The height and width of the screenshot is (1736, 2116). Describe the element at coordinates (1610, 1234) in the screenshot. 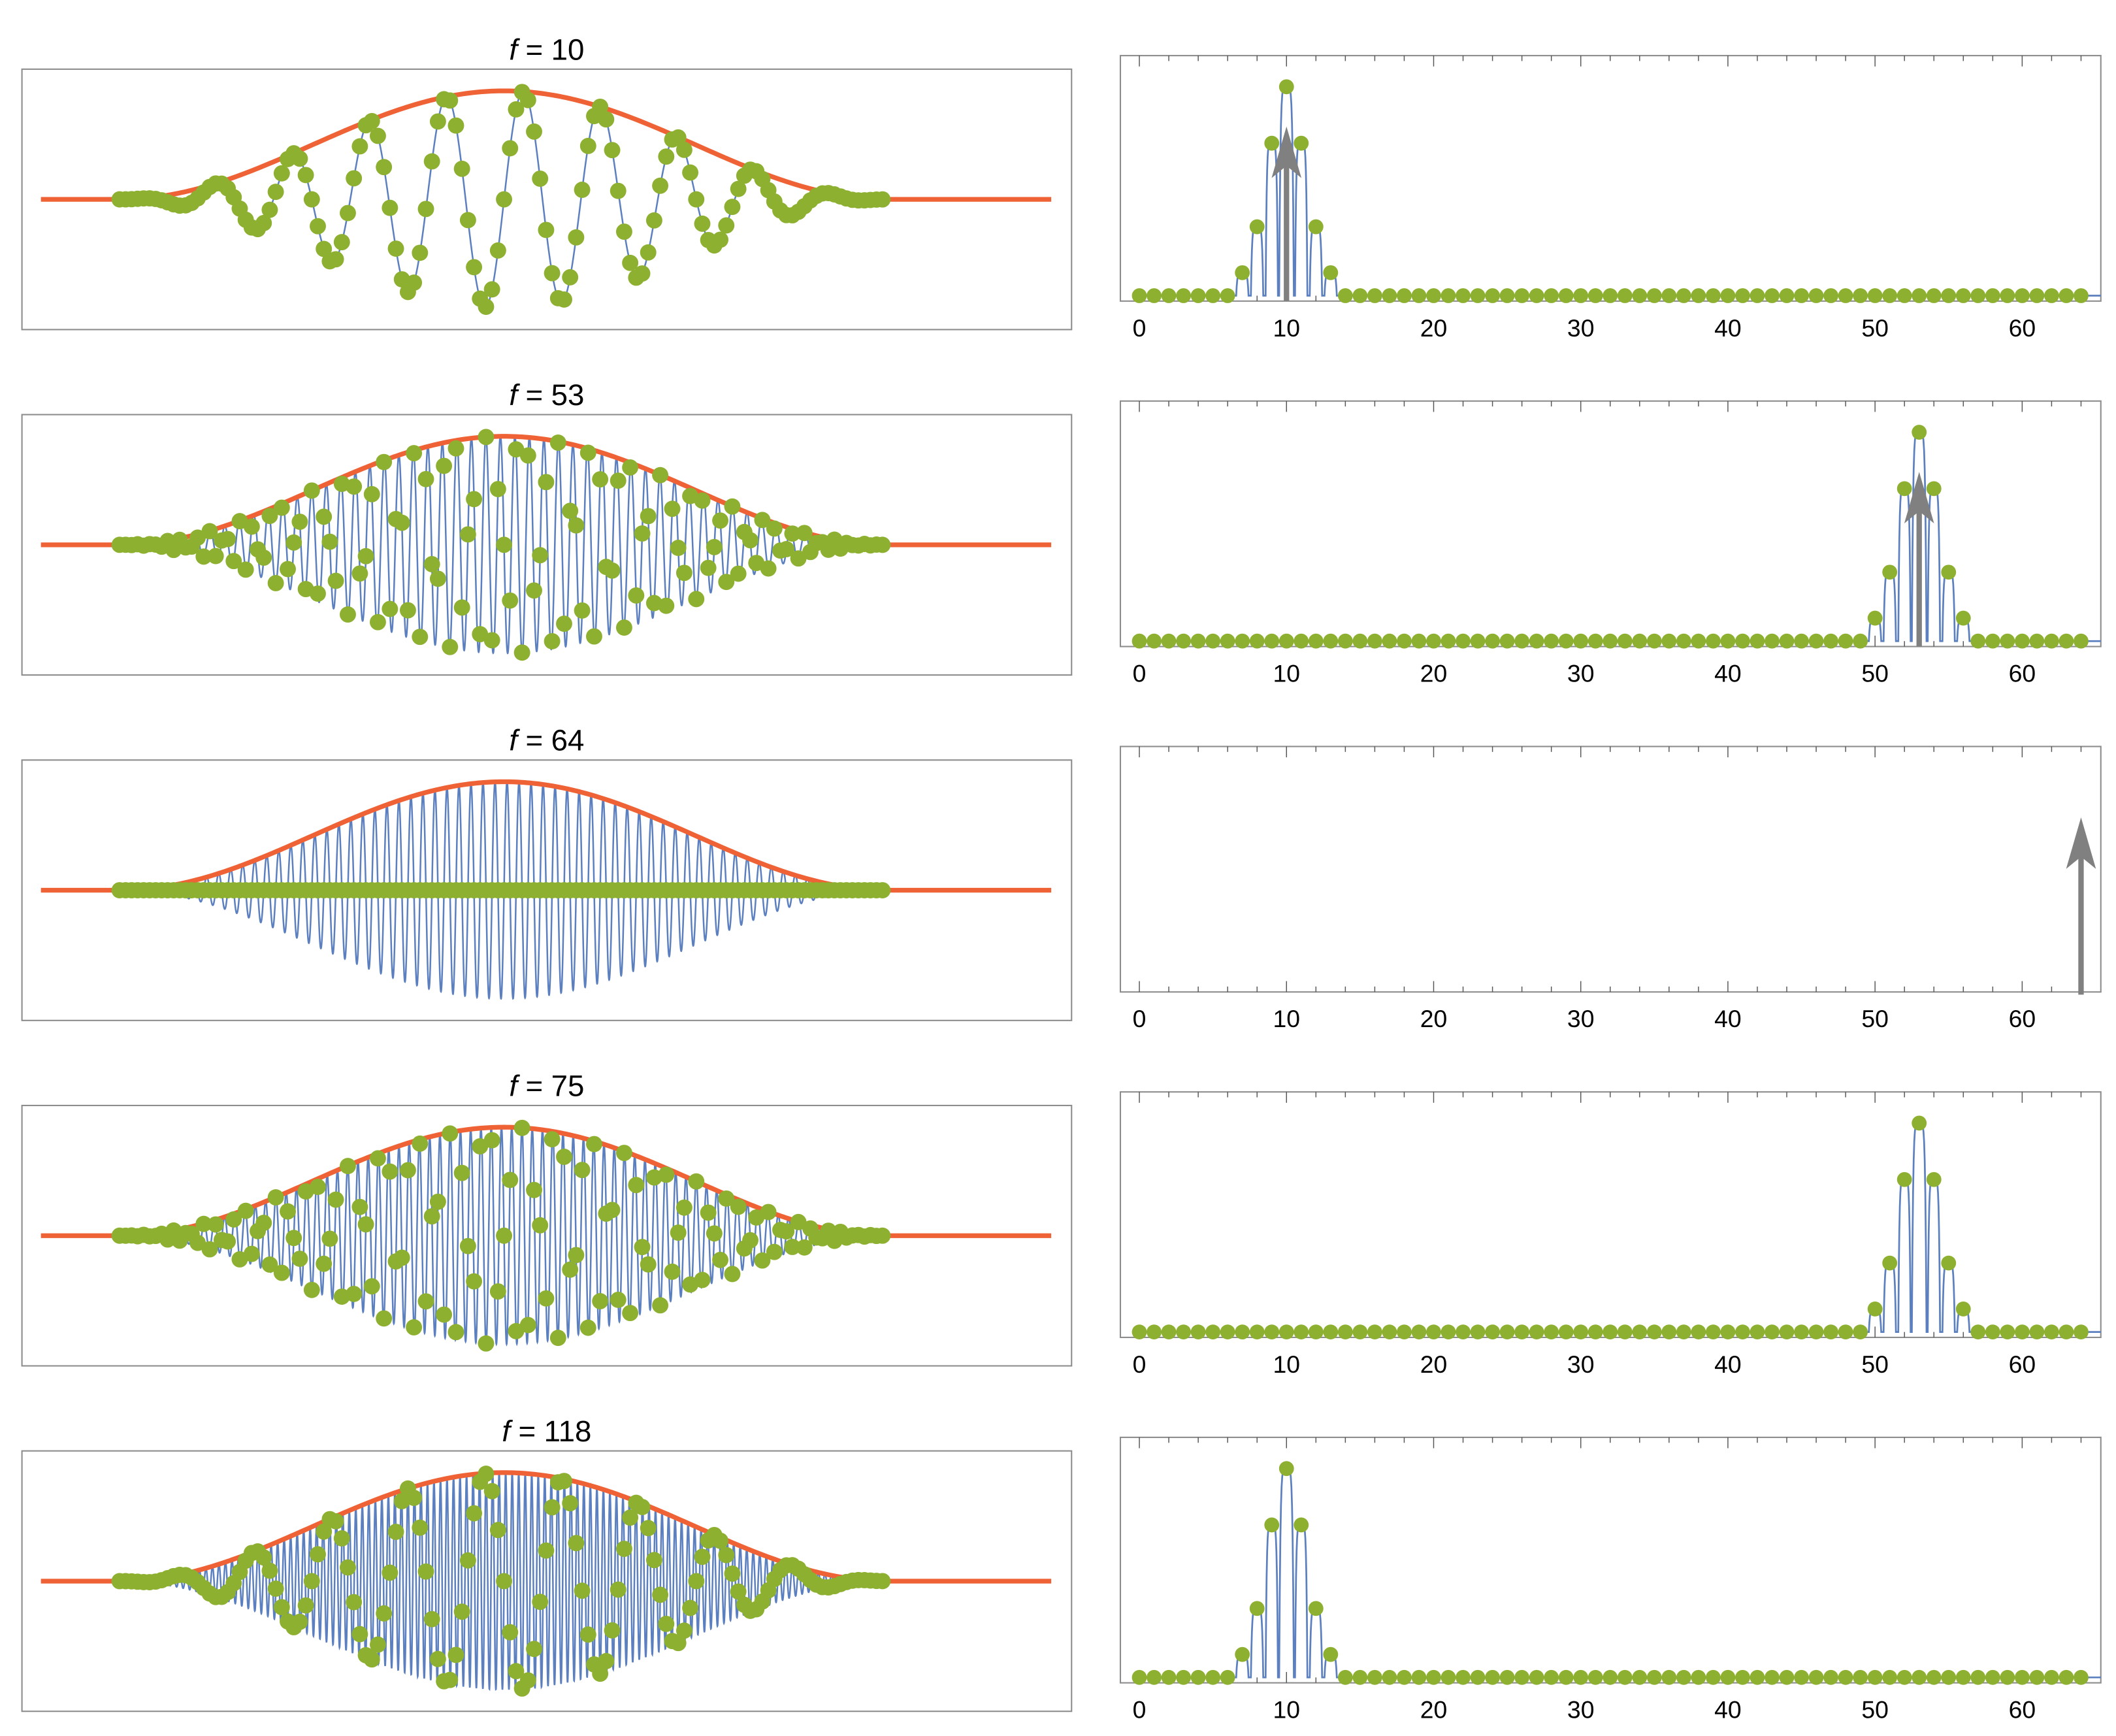

I see `spectrum-panel-4: 0 10 20 30 40 50 60` at that location.